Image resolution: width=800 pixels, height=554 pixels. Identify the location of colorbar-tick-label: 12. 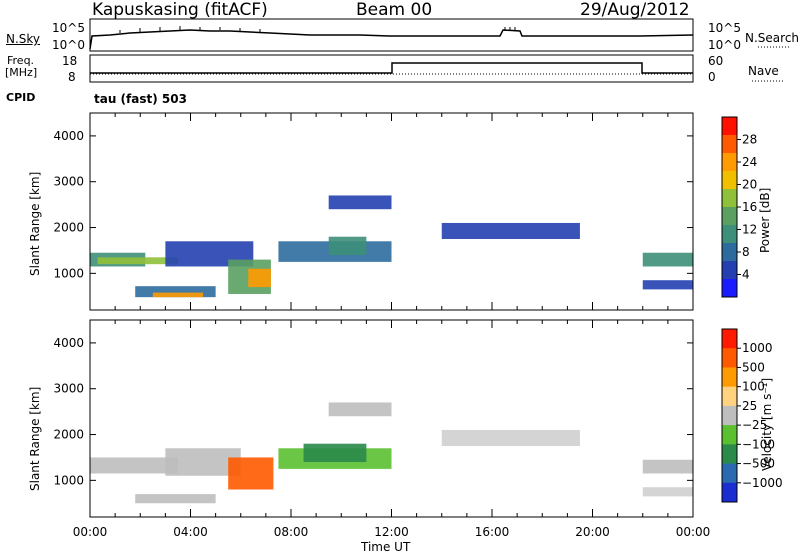
(749, 230).